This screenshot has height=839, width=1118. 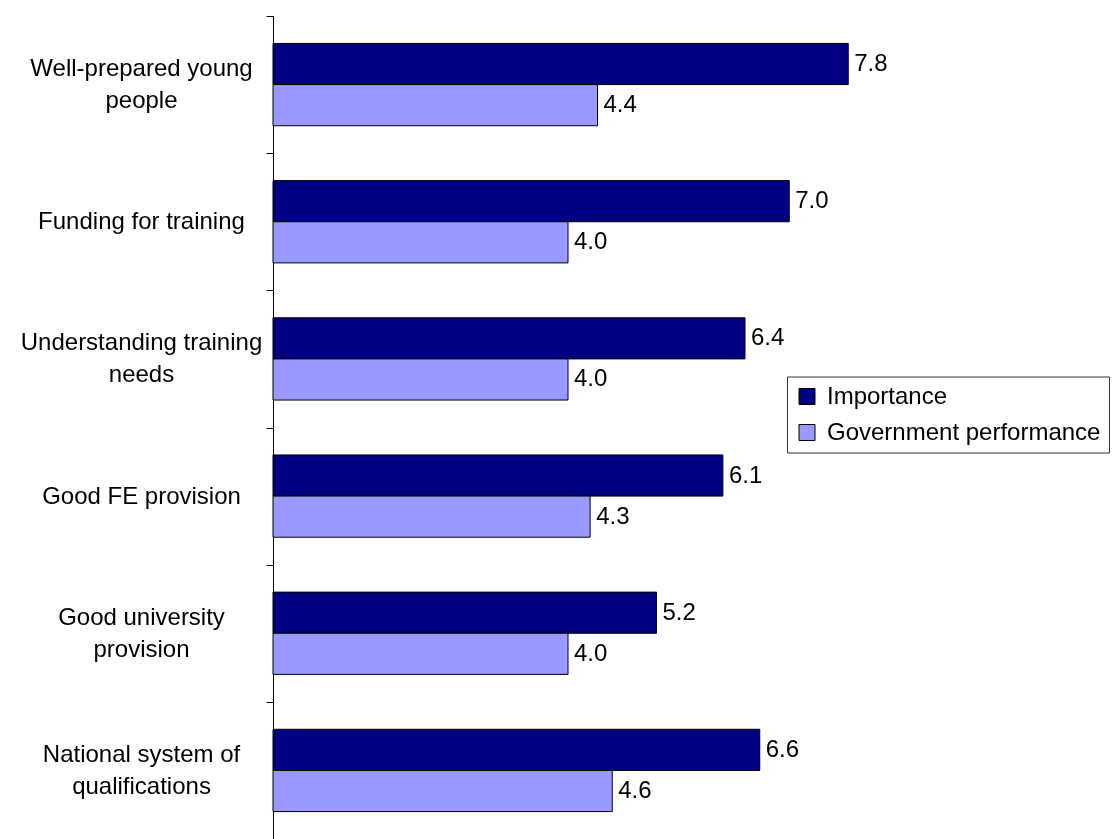 I want to click on data-label: 7.0, so click(x=812, y=200).